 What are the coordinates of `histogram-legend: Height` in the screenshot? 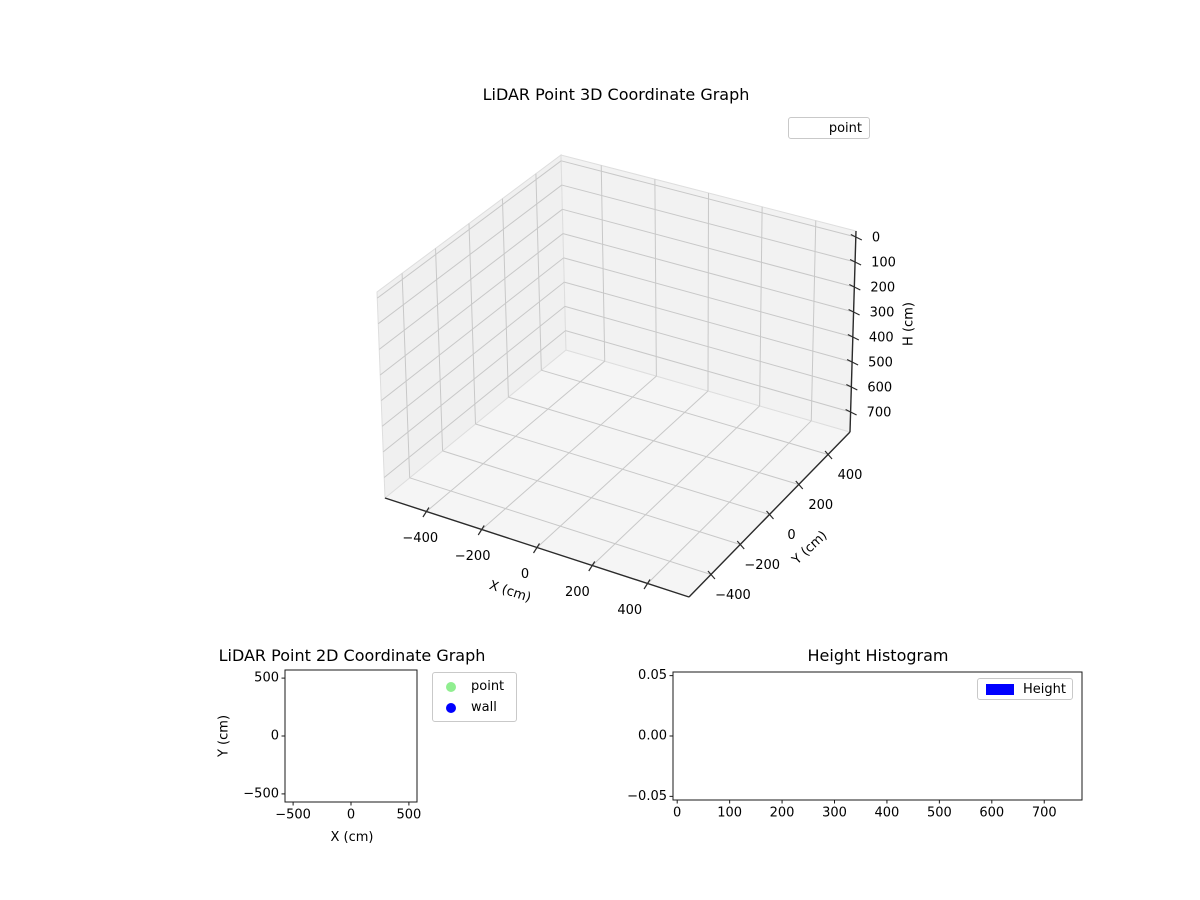 It's located at (1025, 689).